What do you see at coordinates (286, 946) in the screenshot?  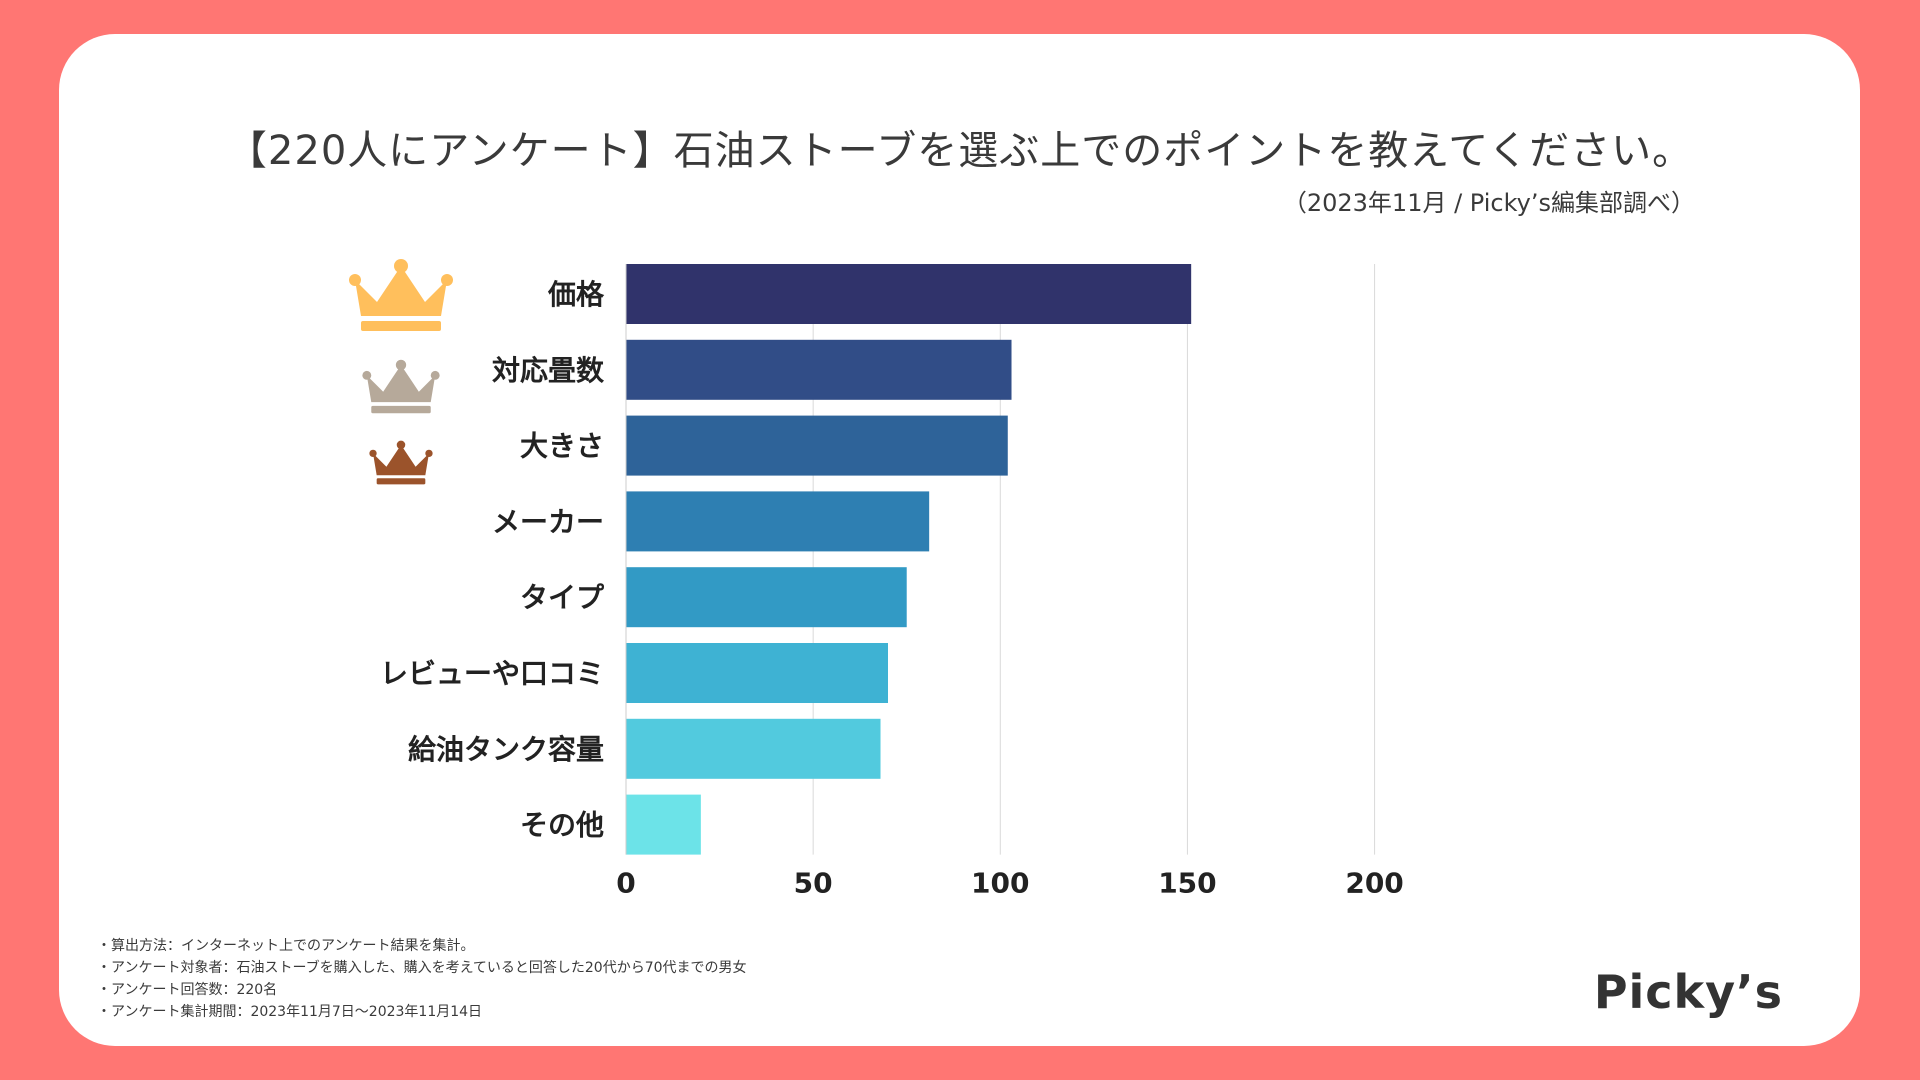 I see `note-method: ・算出方法：インターネット上でのアンケート結果を集計。` at bounding box center [286, 946].